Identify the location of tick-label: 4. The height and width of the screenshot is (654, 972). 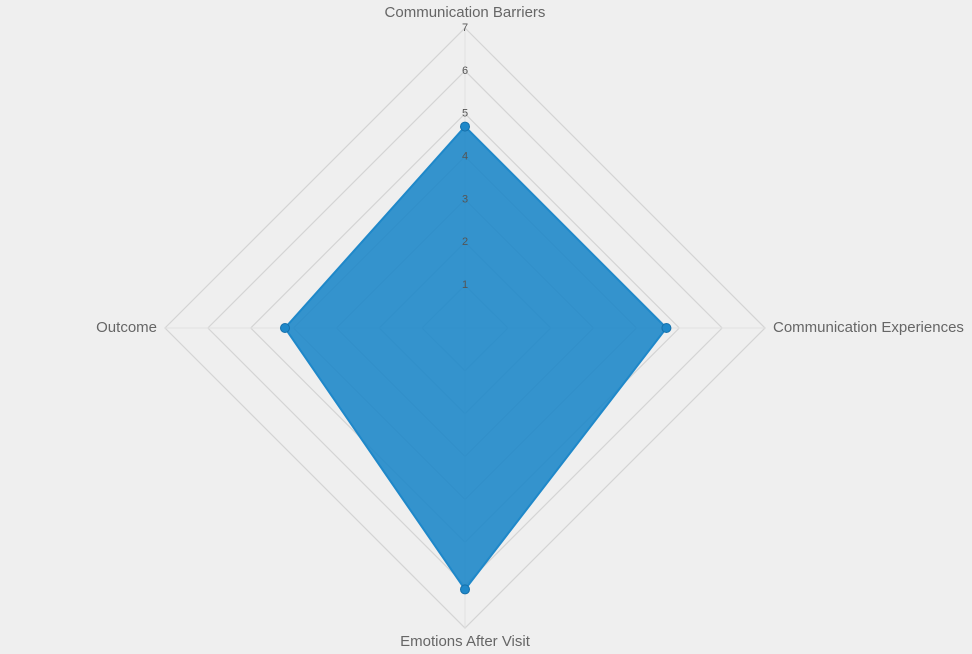
(465, 156).